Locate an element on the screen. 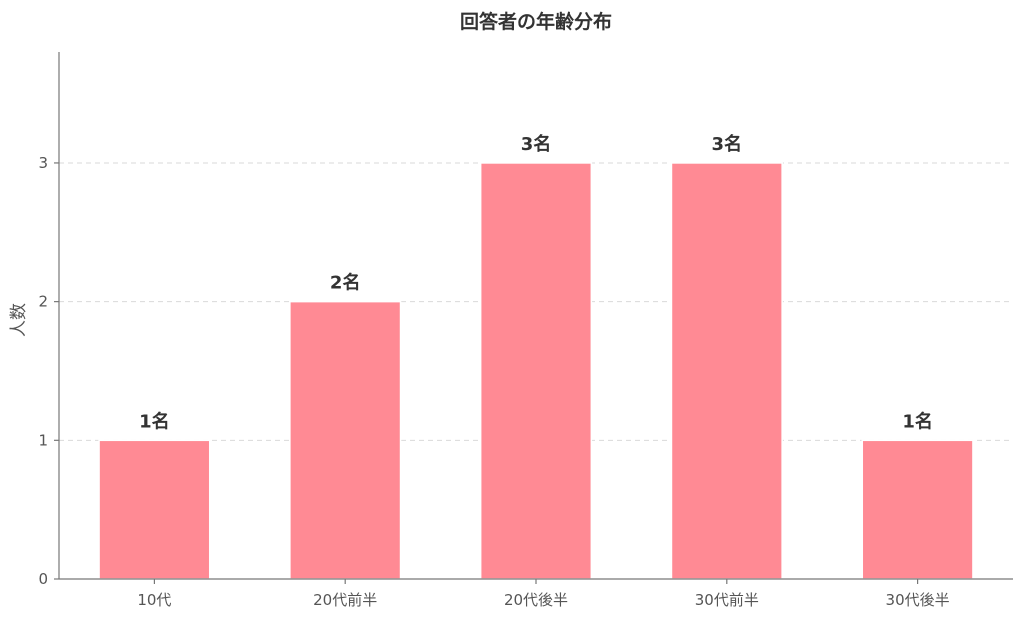 The height and width of the screenshot is (620, 1024). y-tick-label: 1 is located at coordinates (43, 440).